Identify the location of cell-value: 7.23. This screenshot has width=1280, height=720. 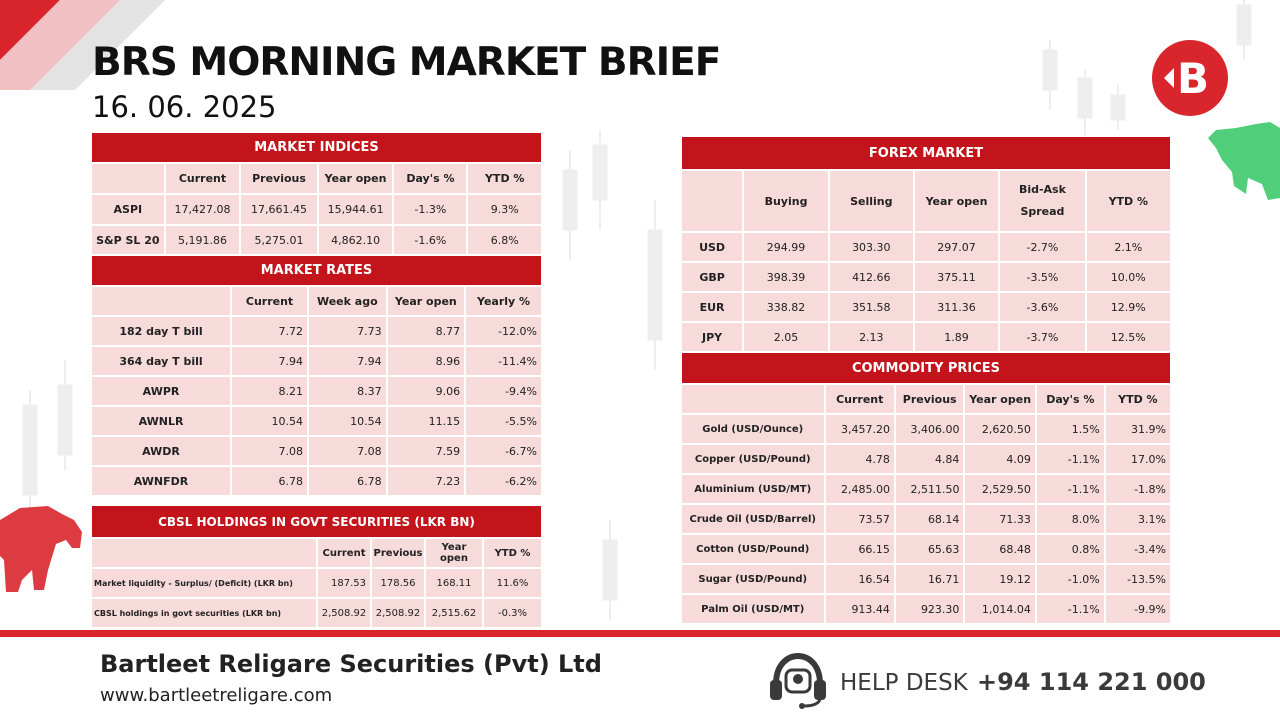
(426, 481).